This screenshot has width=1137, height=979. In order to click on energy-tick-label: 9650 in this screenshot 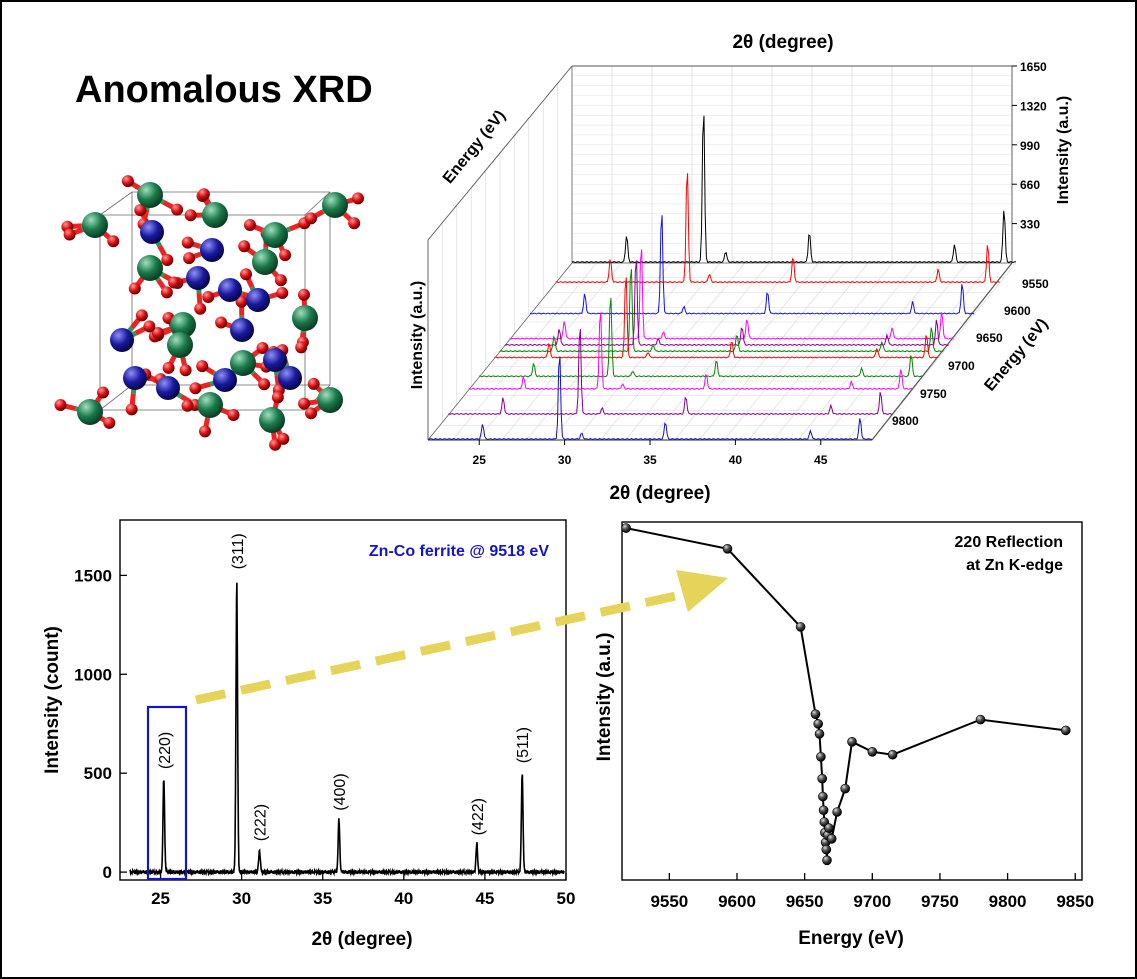, I will do `click(989, 338)`.